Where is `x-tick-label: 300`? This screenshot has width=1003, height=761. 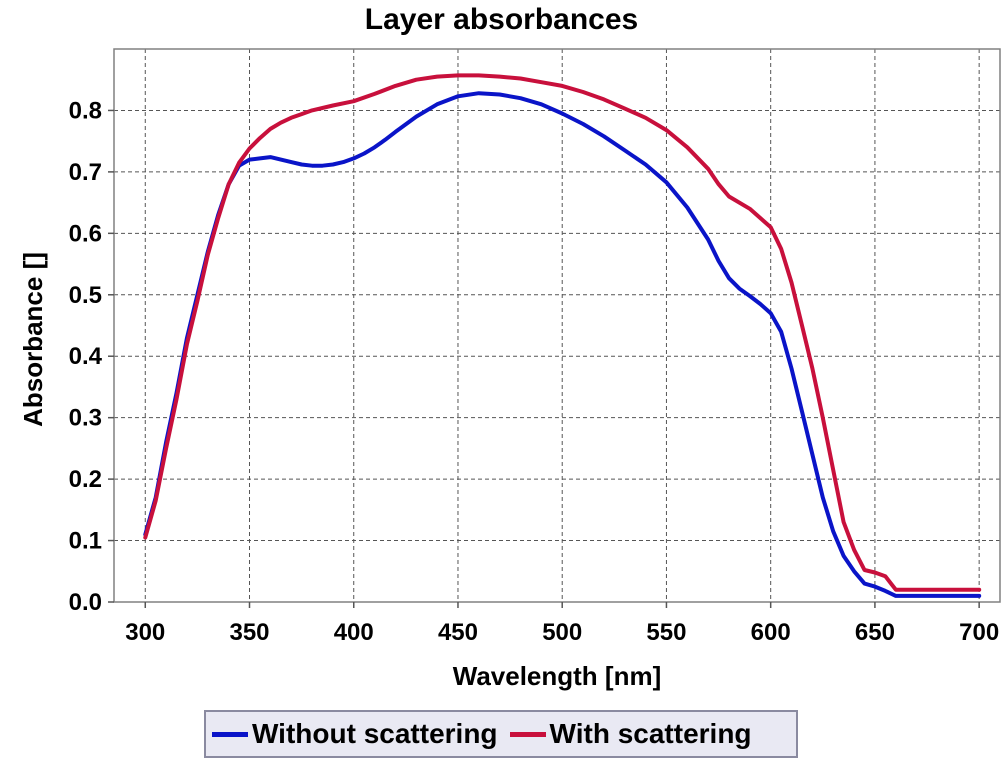 x-tick-label: 300 is located at coordinates (145, 632).